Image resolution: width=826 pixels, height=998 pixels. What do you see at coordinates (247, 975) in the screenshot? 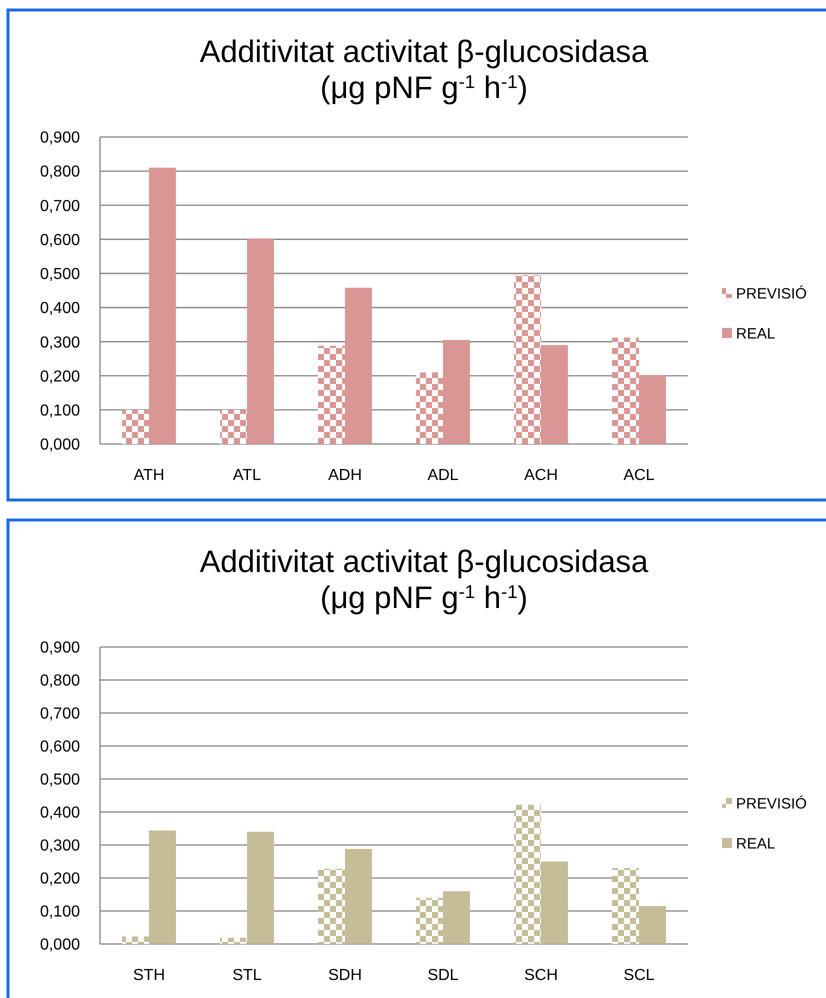
I see `x-tick-label: STL` at bounding box center [247, 975].